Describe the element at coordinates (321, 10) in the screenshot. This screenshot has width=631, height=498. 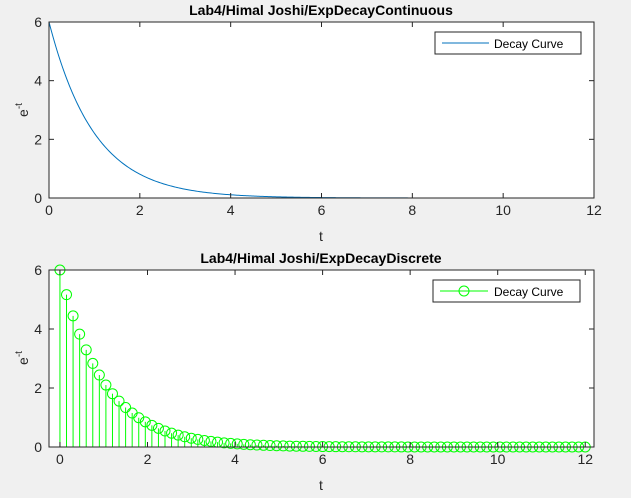
I see `chart-title: Lab4/Himal Joshi/ExpDecayContinuous` at that location.